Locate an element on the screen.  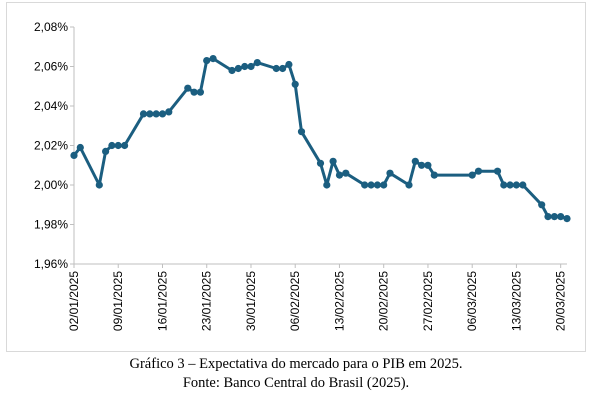
y-tick-label: 2,04% is located at coordinates (51, 106).